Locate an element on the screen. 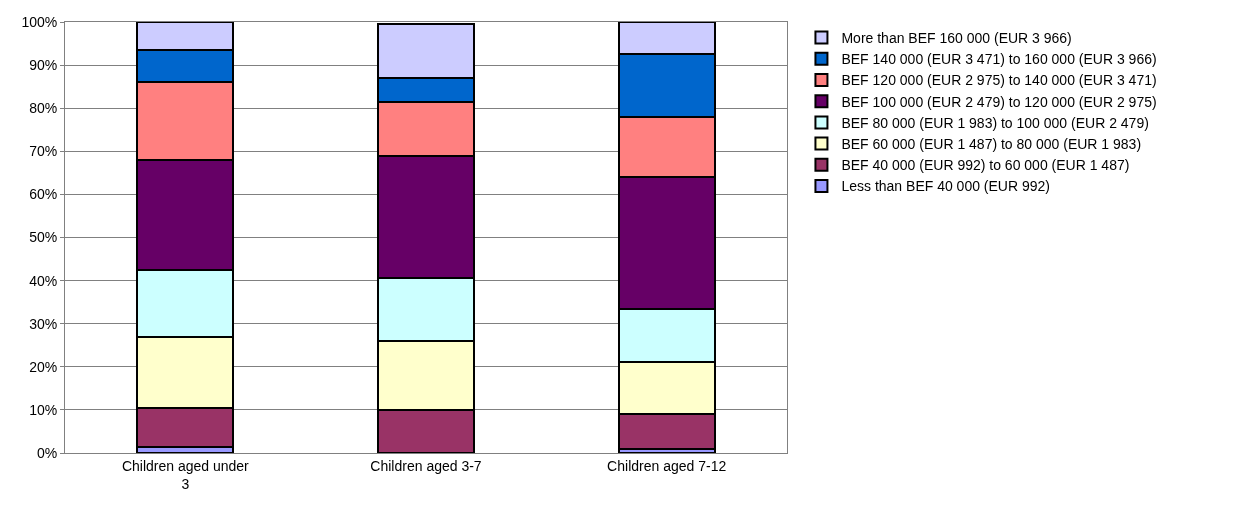 The image size is (1247, 515). y-tick-label: 0% is located at coordinates (47, 452).